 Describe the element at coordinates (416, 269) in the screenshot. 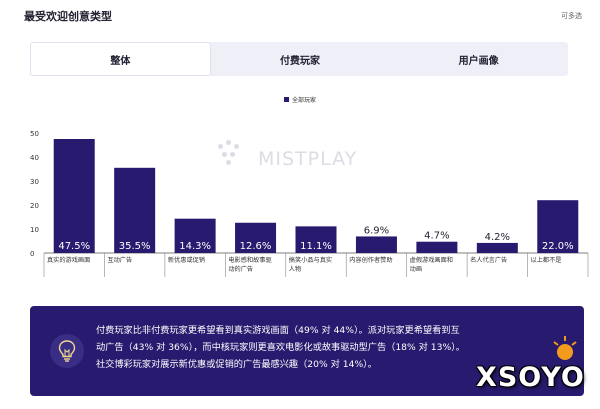

I see `category-label: 动画` at that location.